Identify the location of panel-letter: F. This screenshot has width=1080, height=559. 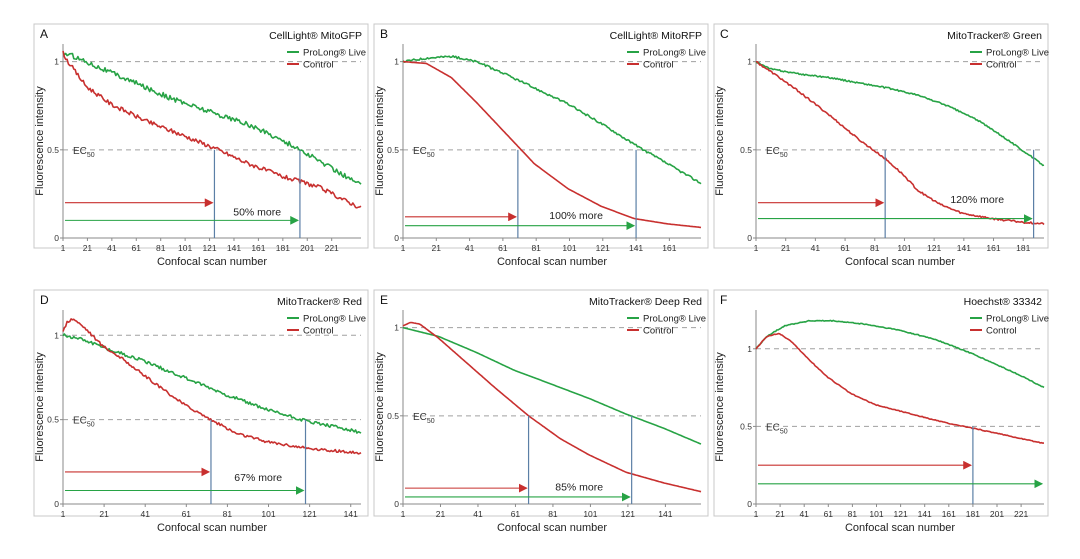
(723, 300).